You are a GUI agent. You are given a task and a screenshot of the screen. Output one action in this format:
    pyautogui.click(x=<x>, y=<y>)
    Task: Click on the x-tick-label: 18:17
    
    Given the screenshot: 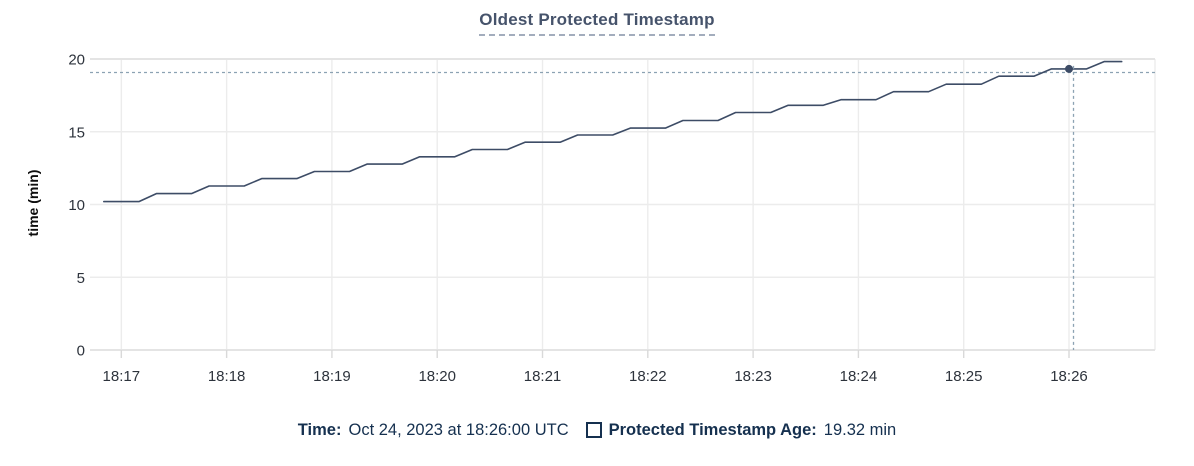 What is the action you would take?
    pyautogui.click(x=122, y=376)
    